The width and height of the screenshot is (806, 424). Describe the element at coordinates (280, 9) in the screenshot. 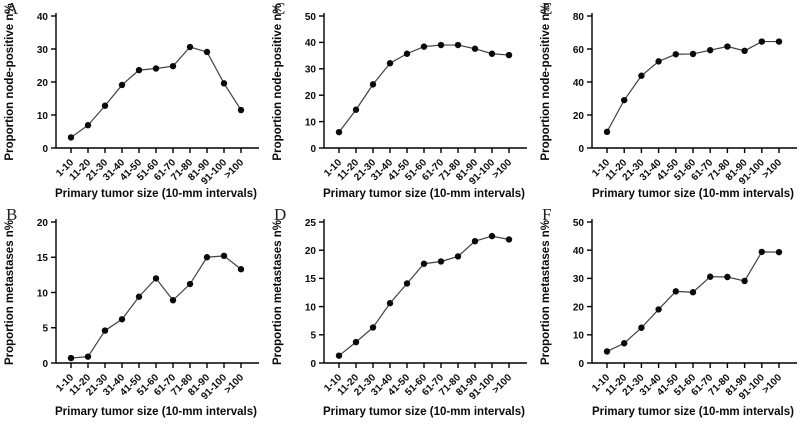

I see `panel-letter: C` at that location.